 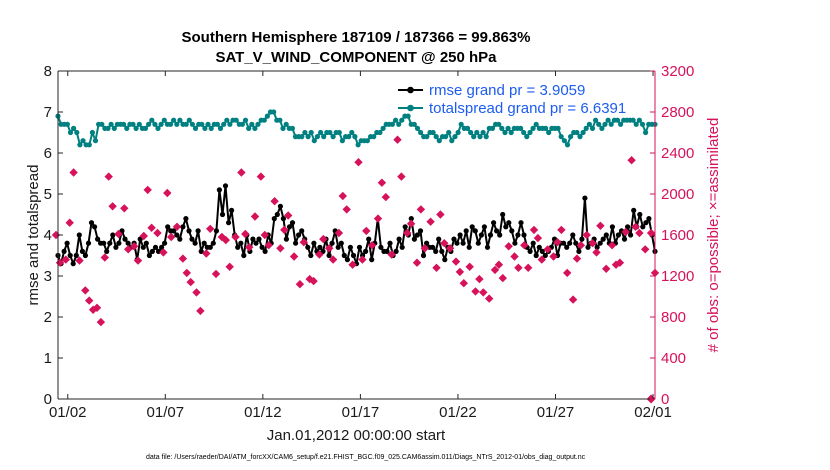 I want to click on y-tick-label-right-1200: 1200, so click(x=677, y=276).